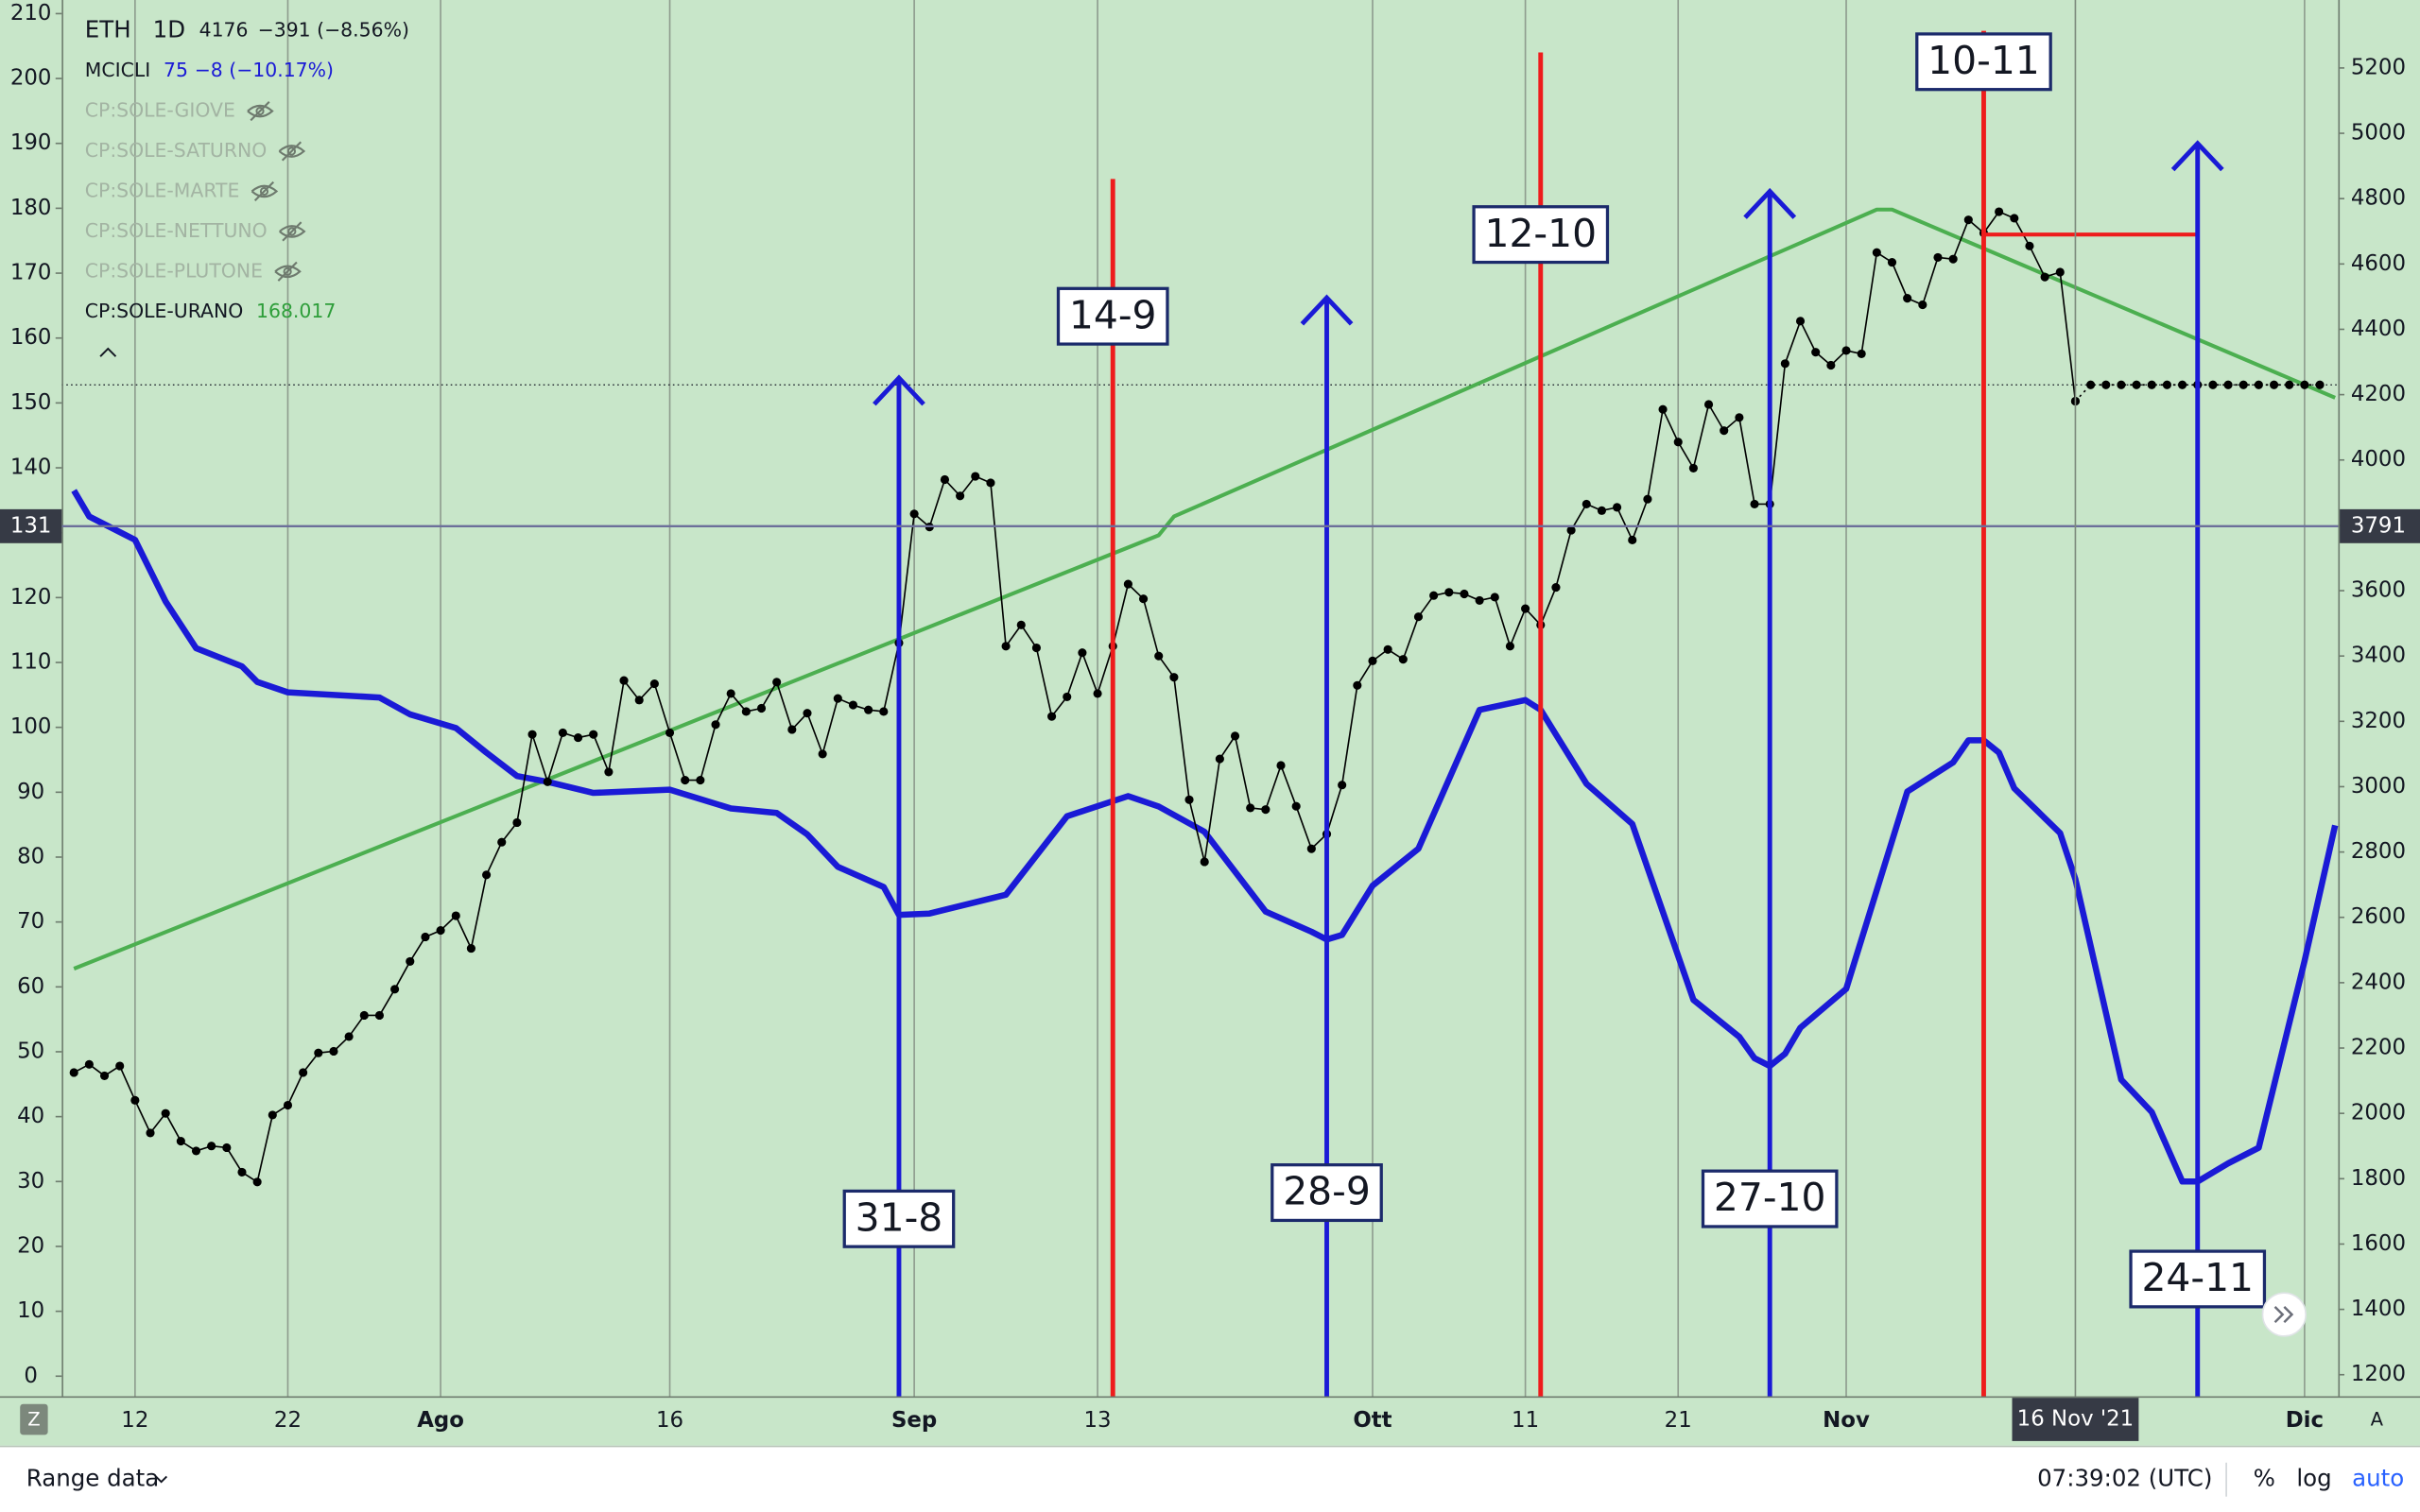 The height and width of the screenshot is (1512, 2420). I want to click on legend-hidden-study: CP:SOLE-SATURNO, so click(177, 150).